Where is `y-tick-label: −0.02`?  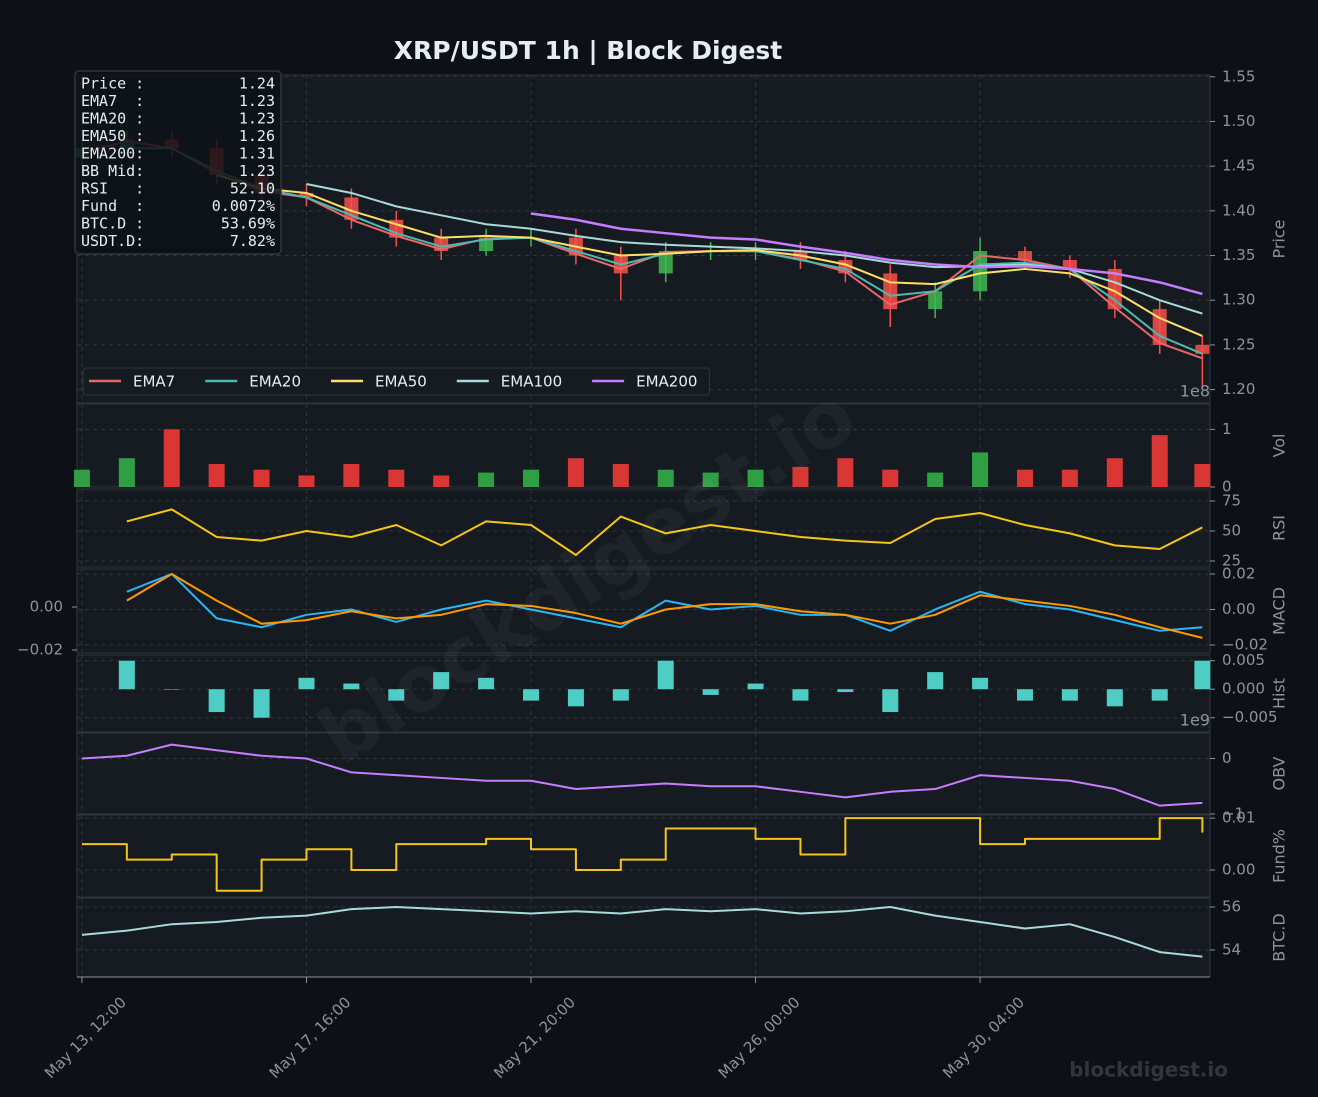
y-tick-label: −0.02 is located at coordinates (1245, 645).